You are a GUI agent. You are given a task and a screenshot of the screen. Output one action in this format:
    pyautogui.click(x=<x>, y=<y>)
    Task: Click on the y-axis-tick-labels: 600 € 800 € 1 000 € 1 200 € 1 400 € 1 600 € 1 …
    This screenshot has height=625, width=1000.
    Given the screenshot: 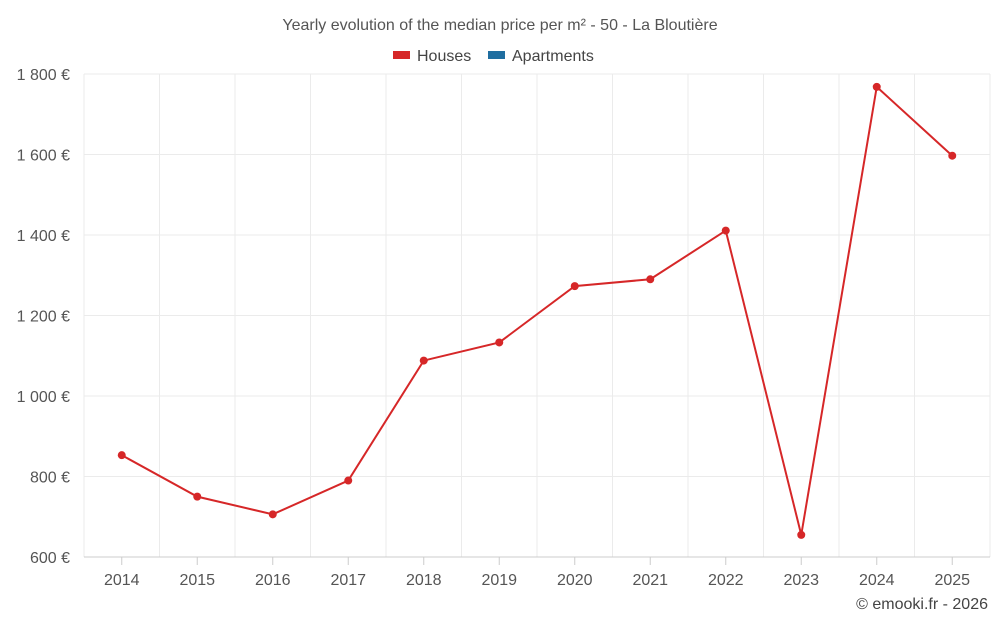 What is the action you would take?
    pyautogui.click(x=43, y=317)
    